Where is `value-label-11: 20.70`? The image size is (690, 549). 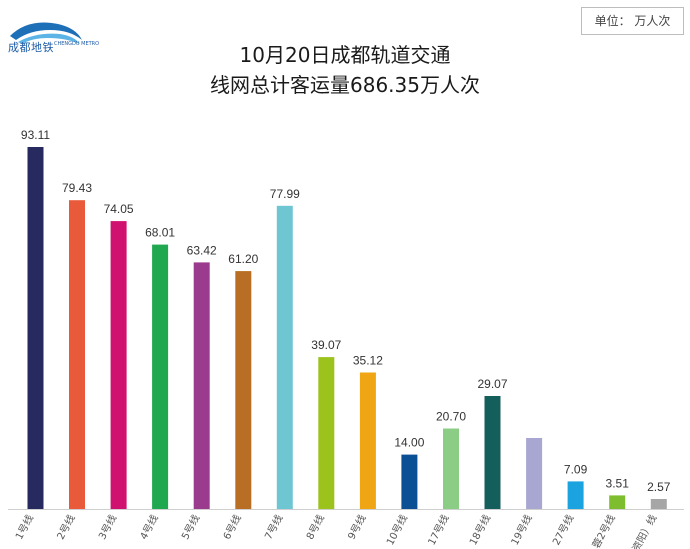 value-label-11: 20.70 is located at coordinates (451, 417).